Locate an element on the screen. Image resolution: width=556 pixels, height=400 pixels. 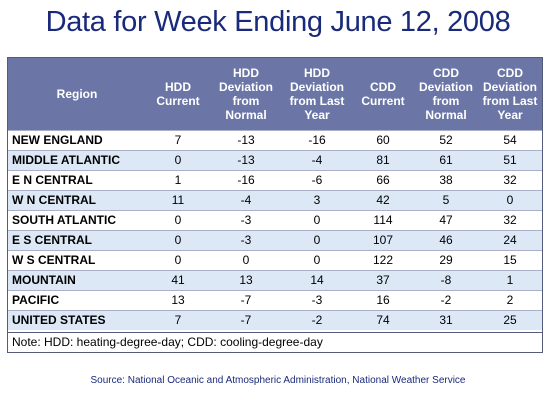
cell-cdd-dev-normal: 38 is located at coordinates (446, 179).